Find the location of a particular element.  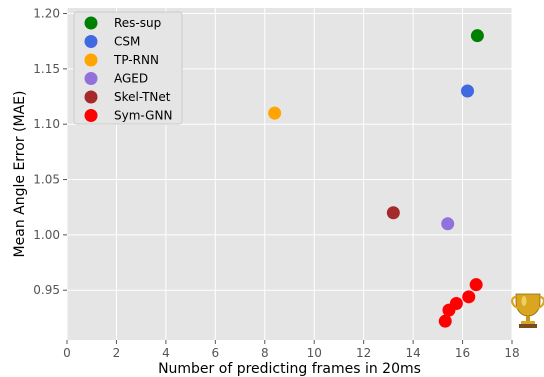

x-tick-label: 0 is located at coordinates (67, 353).